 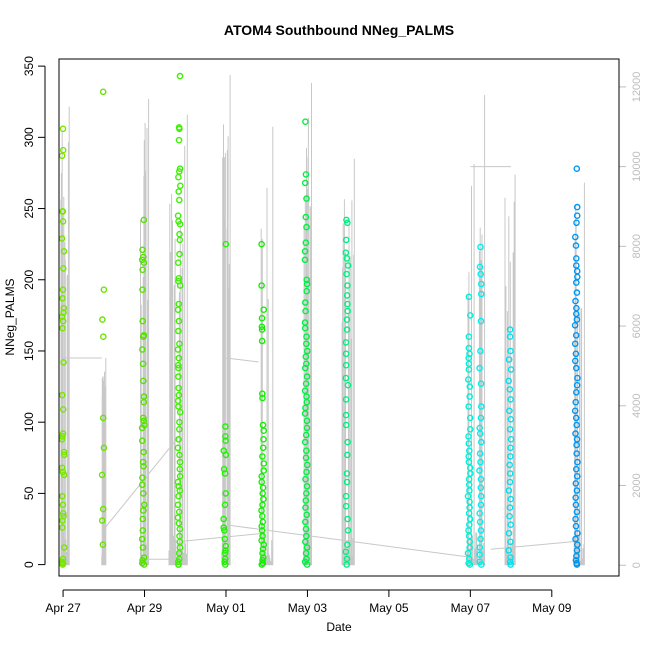 I want to click on secondary-spikes, so click(x=267, y=346).